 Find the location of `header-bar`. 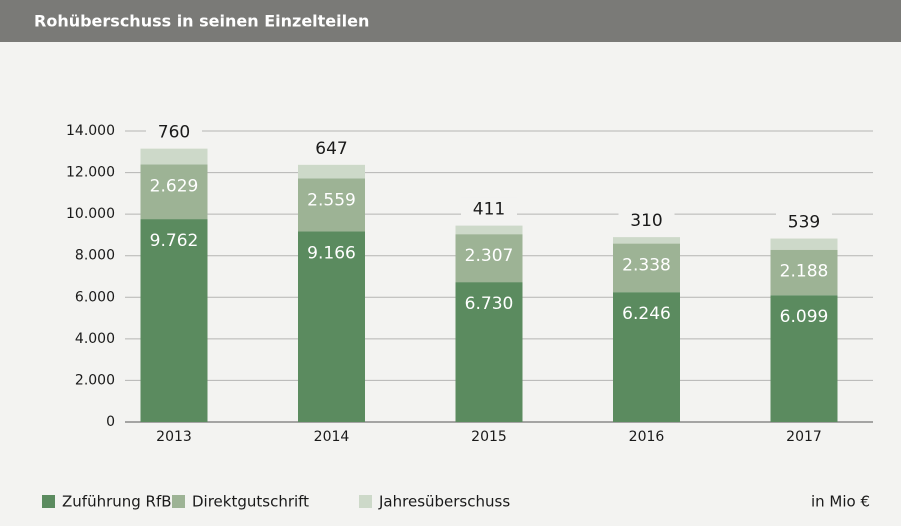

header-bar is located at coordinates (450, 21).